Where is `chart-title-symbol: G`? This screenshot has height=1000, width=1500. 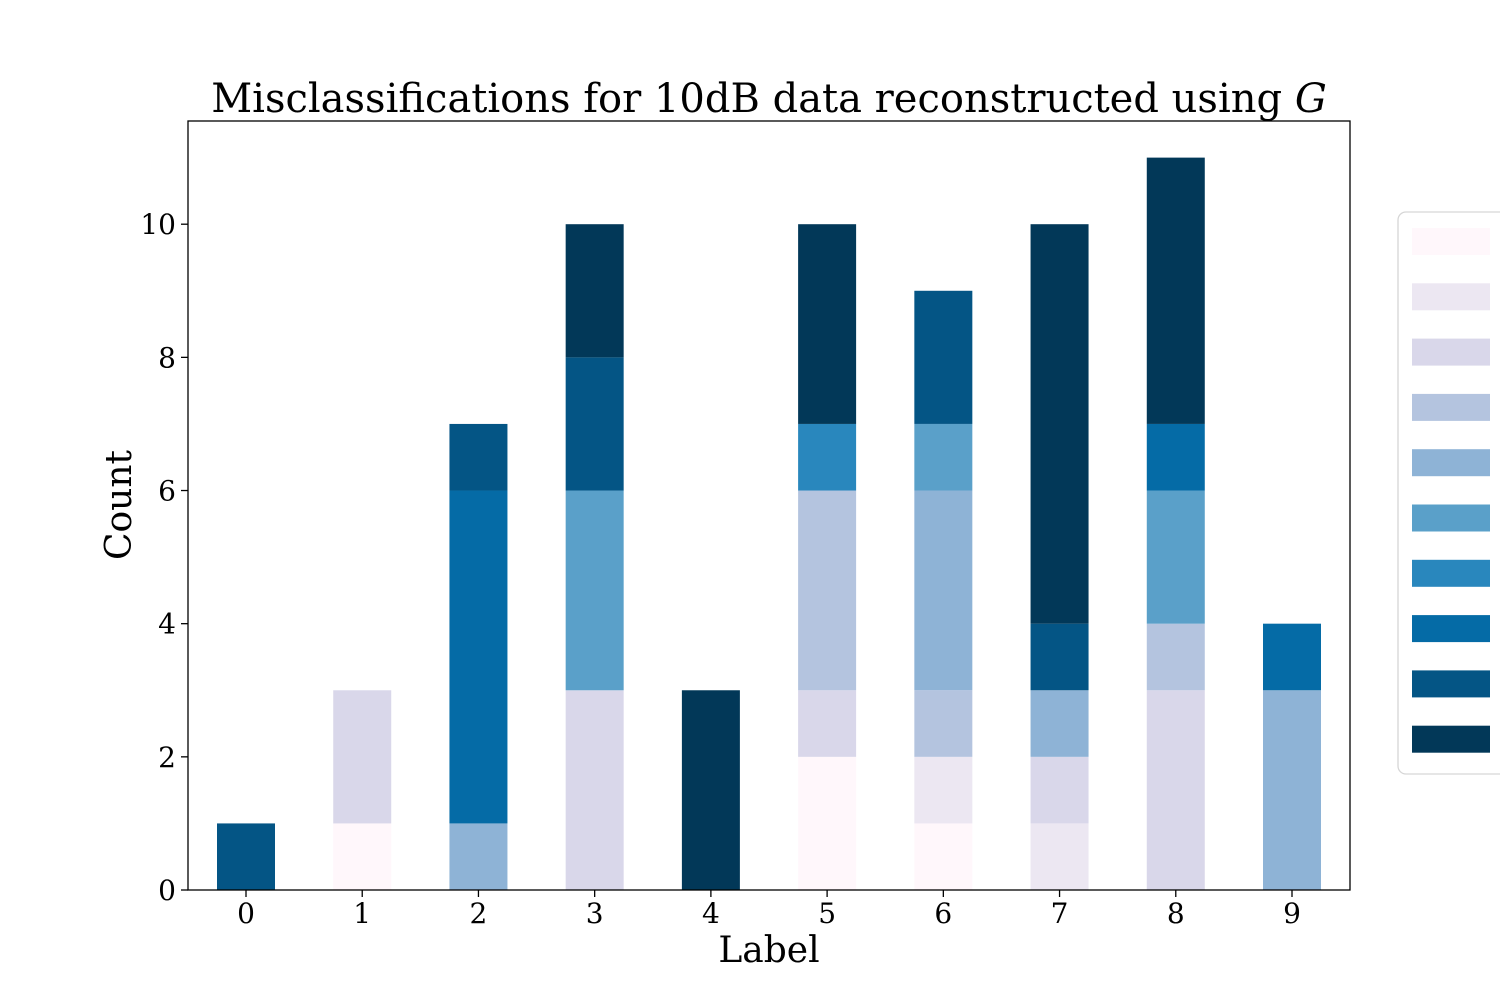 chart-title-symbol: G is located at coordinates (1311, 99).